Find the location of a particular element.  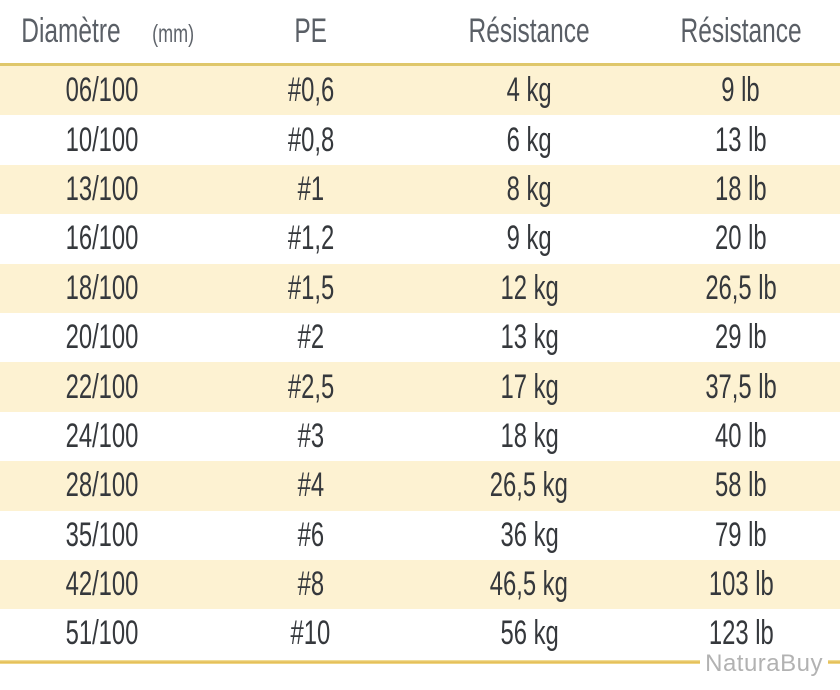

table-cell: 58 lb is located at coordinates (741, 485).